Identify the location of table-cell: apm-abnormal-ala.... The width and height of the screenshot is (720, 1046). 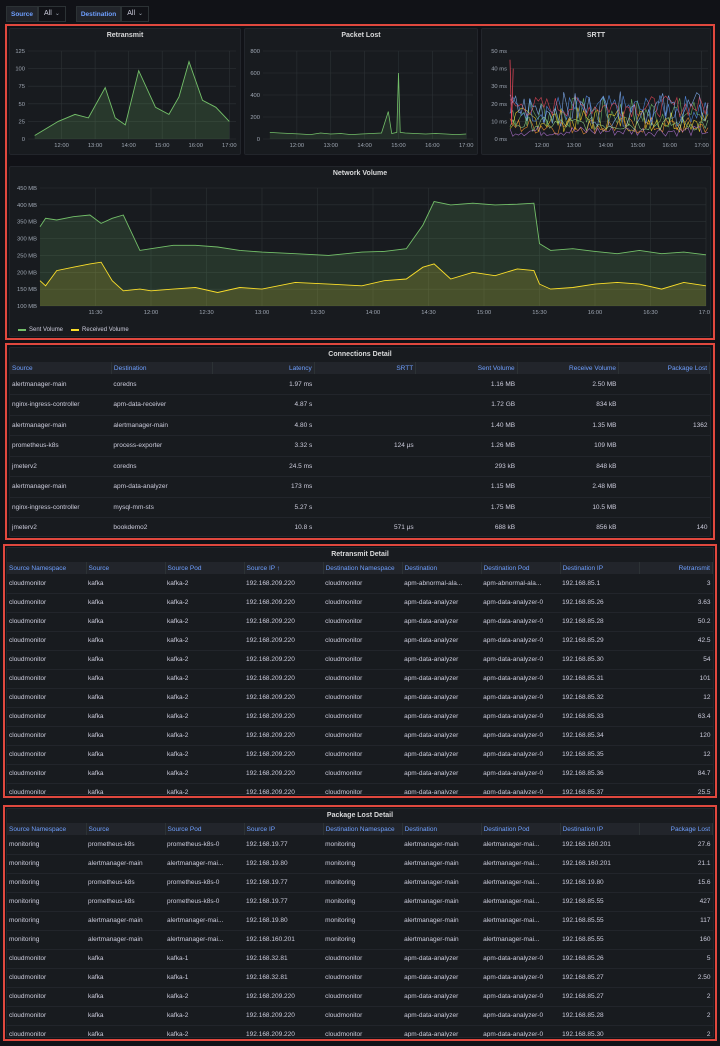
(521, 584).